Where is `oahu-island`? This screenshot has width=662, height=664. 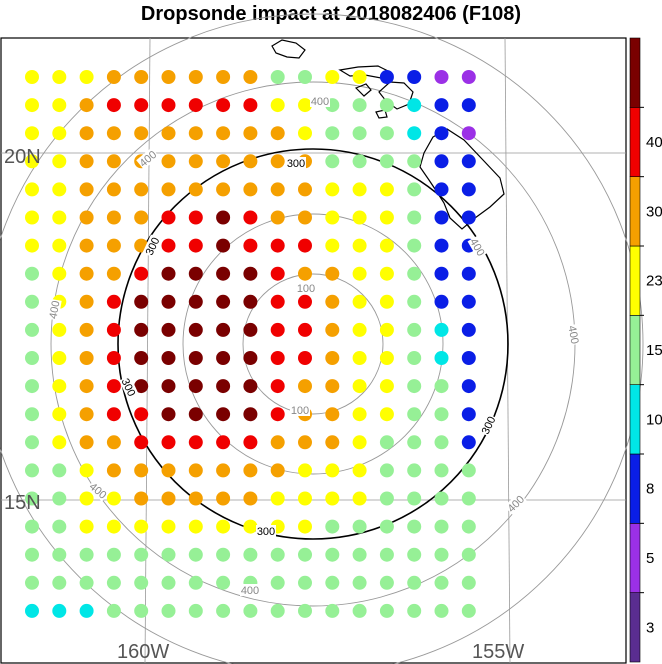
oahu-island is located at coordinates (288, 49).